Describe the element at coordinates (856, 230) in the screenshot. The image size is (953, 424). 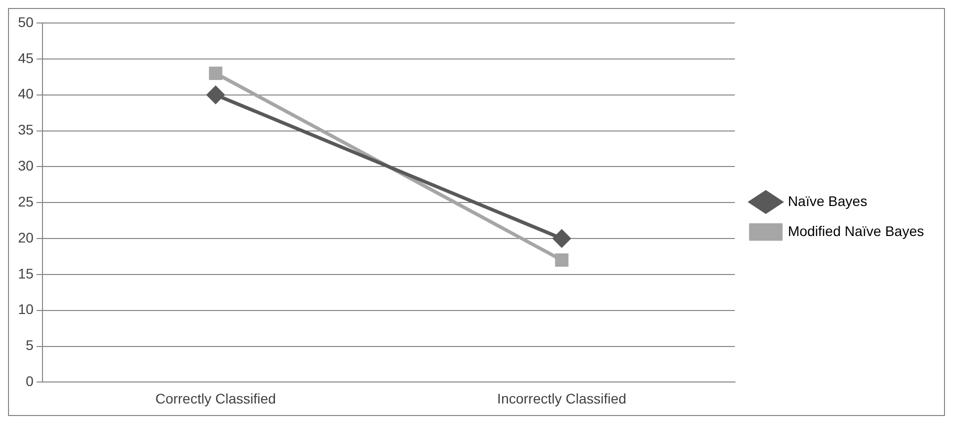
I see `legend-label: Modified Naïve Bayes` at that location.